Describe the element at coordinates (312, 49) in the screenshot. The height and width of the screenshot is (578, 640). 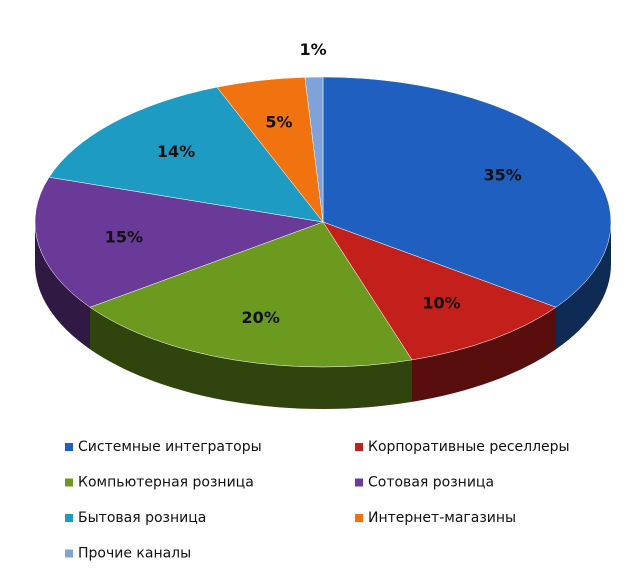
I see `data-label: 1%` at that location.